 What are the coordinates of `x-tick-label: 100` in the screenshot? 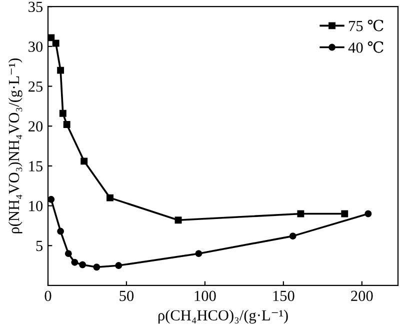 It's located at (205, 296).